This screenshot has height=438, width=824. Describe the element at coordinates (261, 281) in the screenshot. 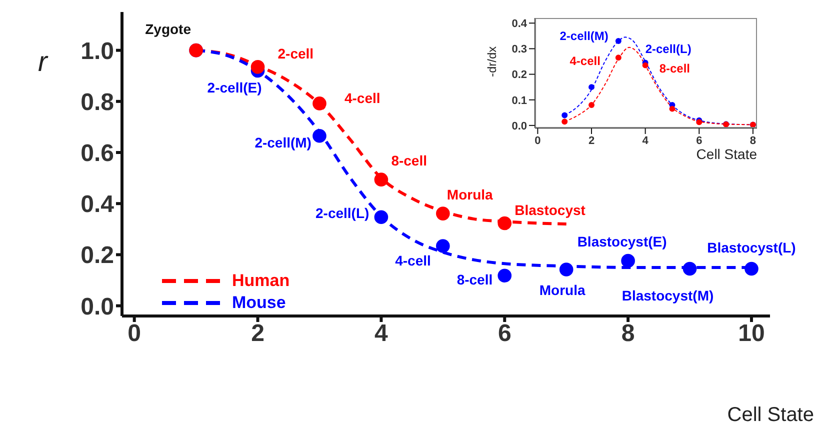

I see `legend-label: Human` at that location.